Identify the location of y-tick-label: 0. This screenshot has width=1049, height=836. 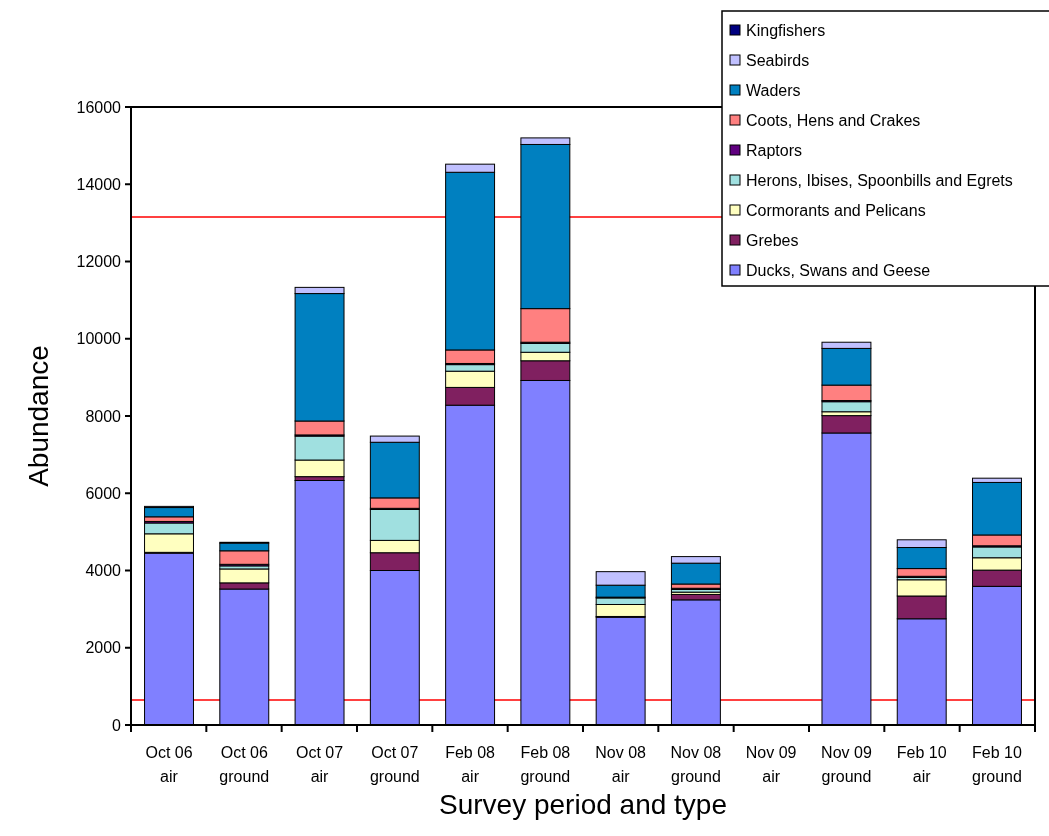
(117, 725).